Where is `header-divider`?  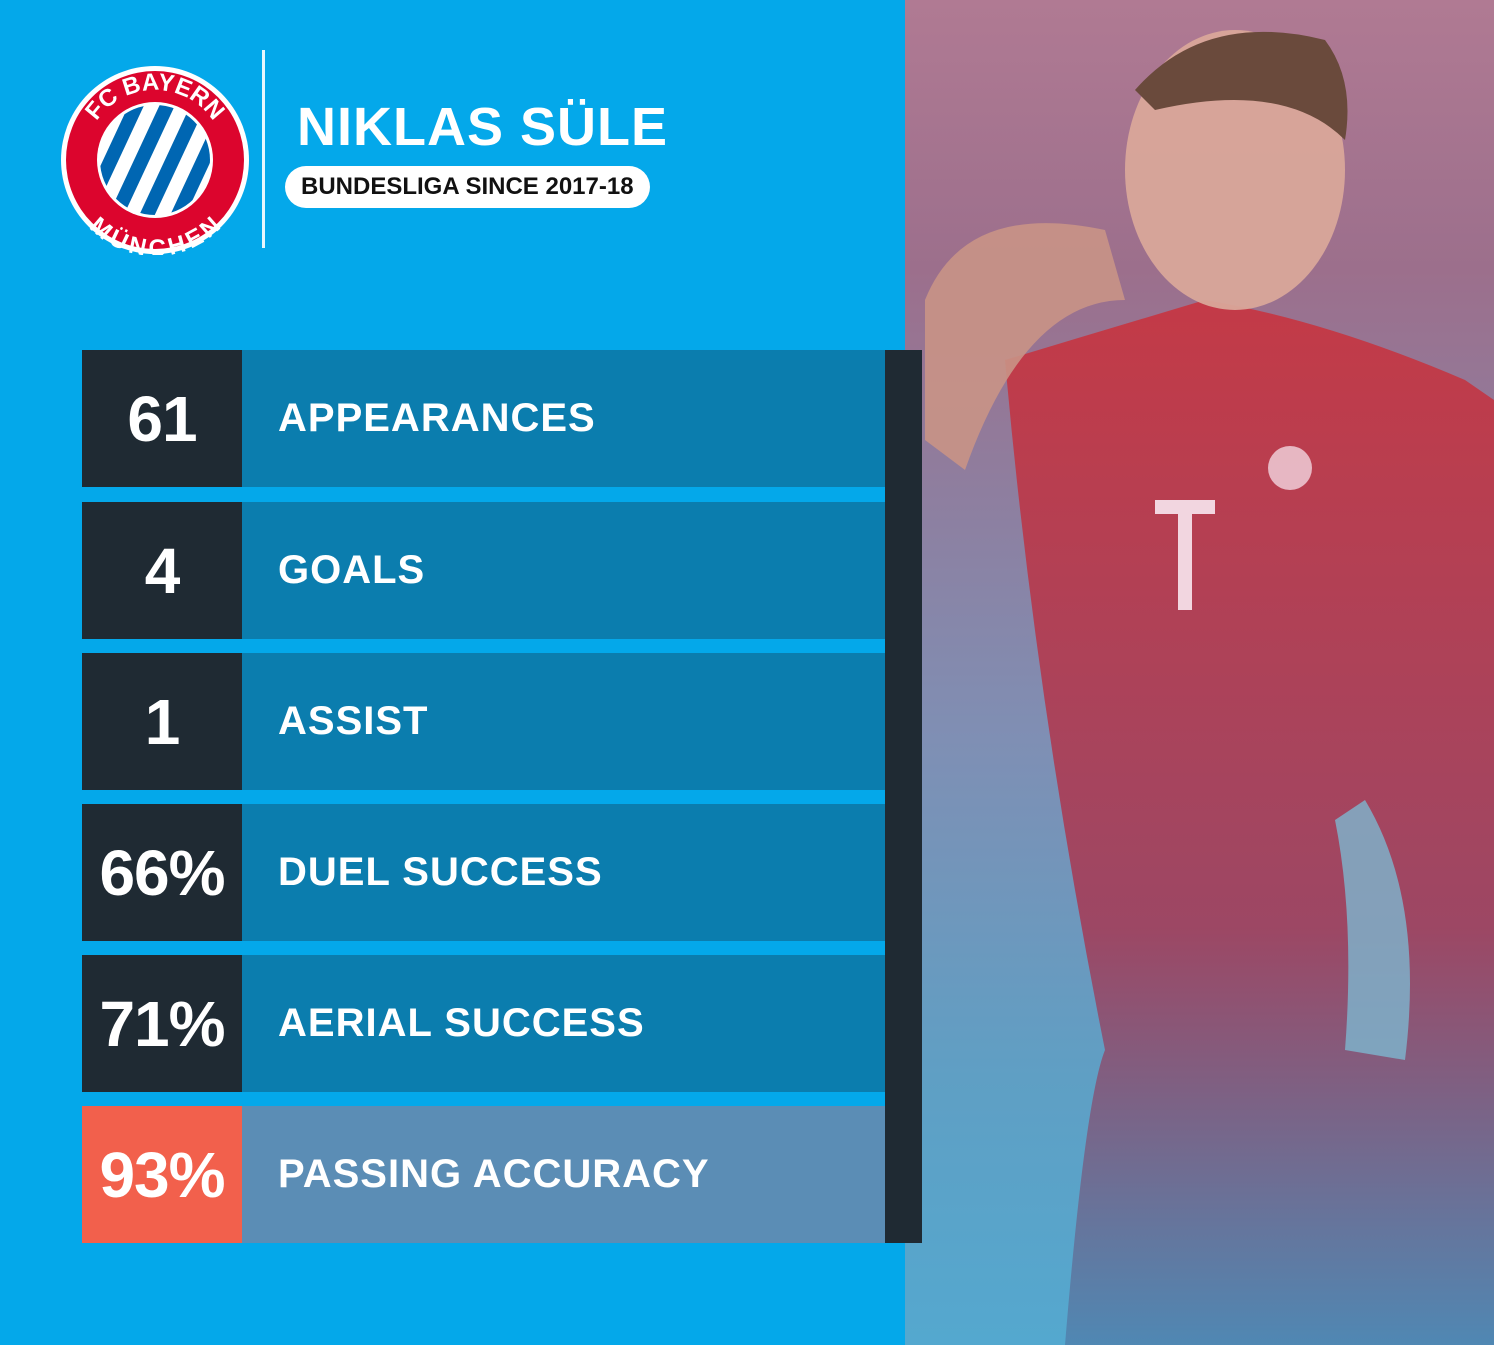
header-divider is located at coordinates (263, 149).